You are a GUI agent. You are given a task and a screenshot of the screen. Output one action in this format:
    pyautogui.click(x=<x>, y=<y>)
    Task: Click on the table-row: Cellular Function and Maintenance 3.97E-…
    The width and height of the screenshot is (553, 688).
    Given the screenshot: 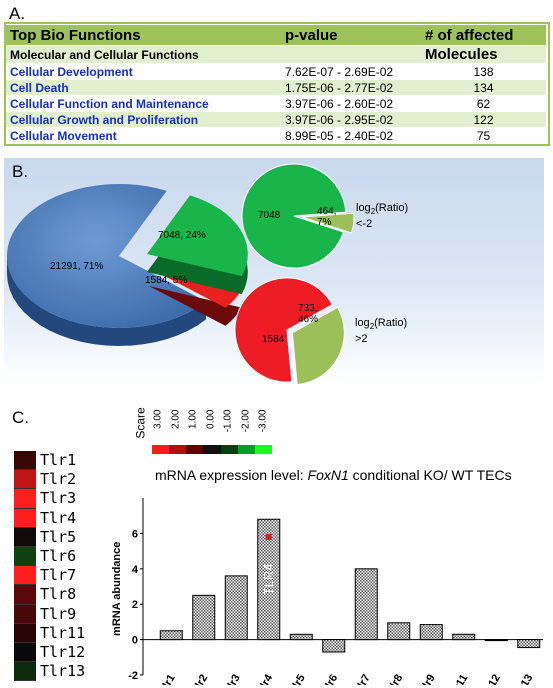 What is the action you would take?
    pyautogui.click(x=276, y=103)
    